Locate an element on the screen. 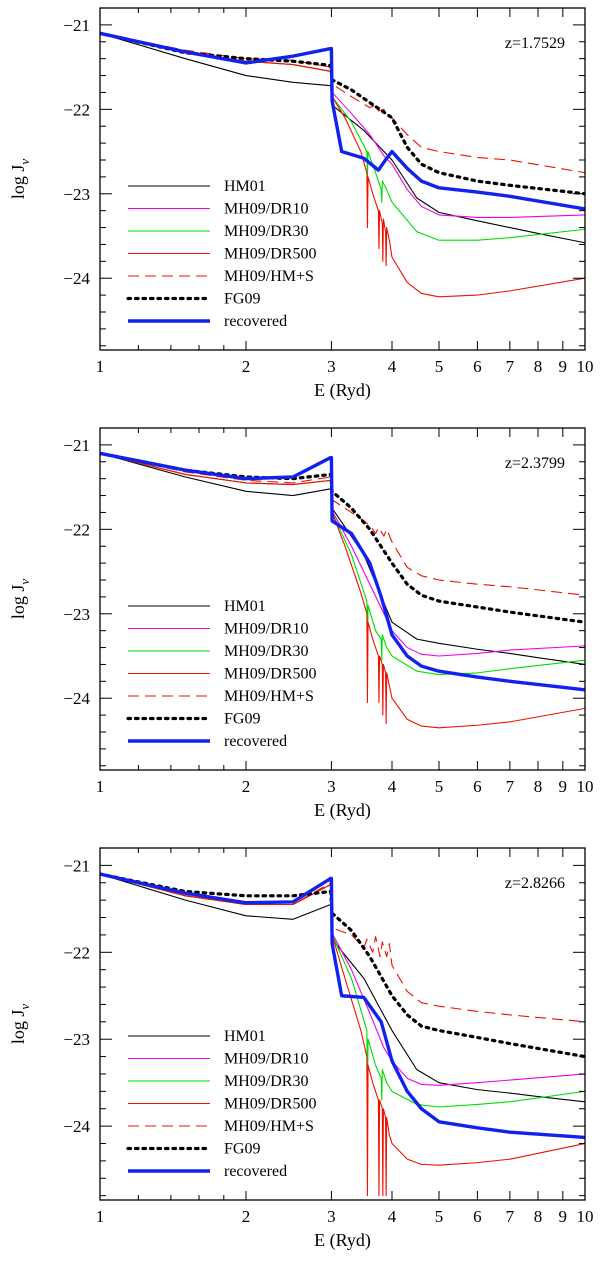  series-line-recovered is located at coordinates (342, 121).